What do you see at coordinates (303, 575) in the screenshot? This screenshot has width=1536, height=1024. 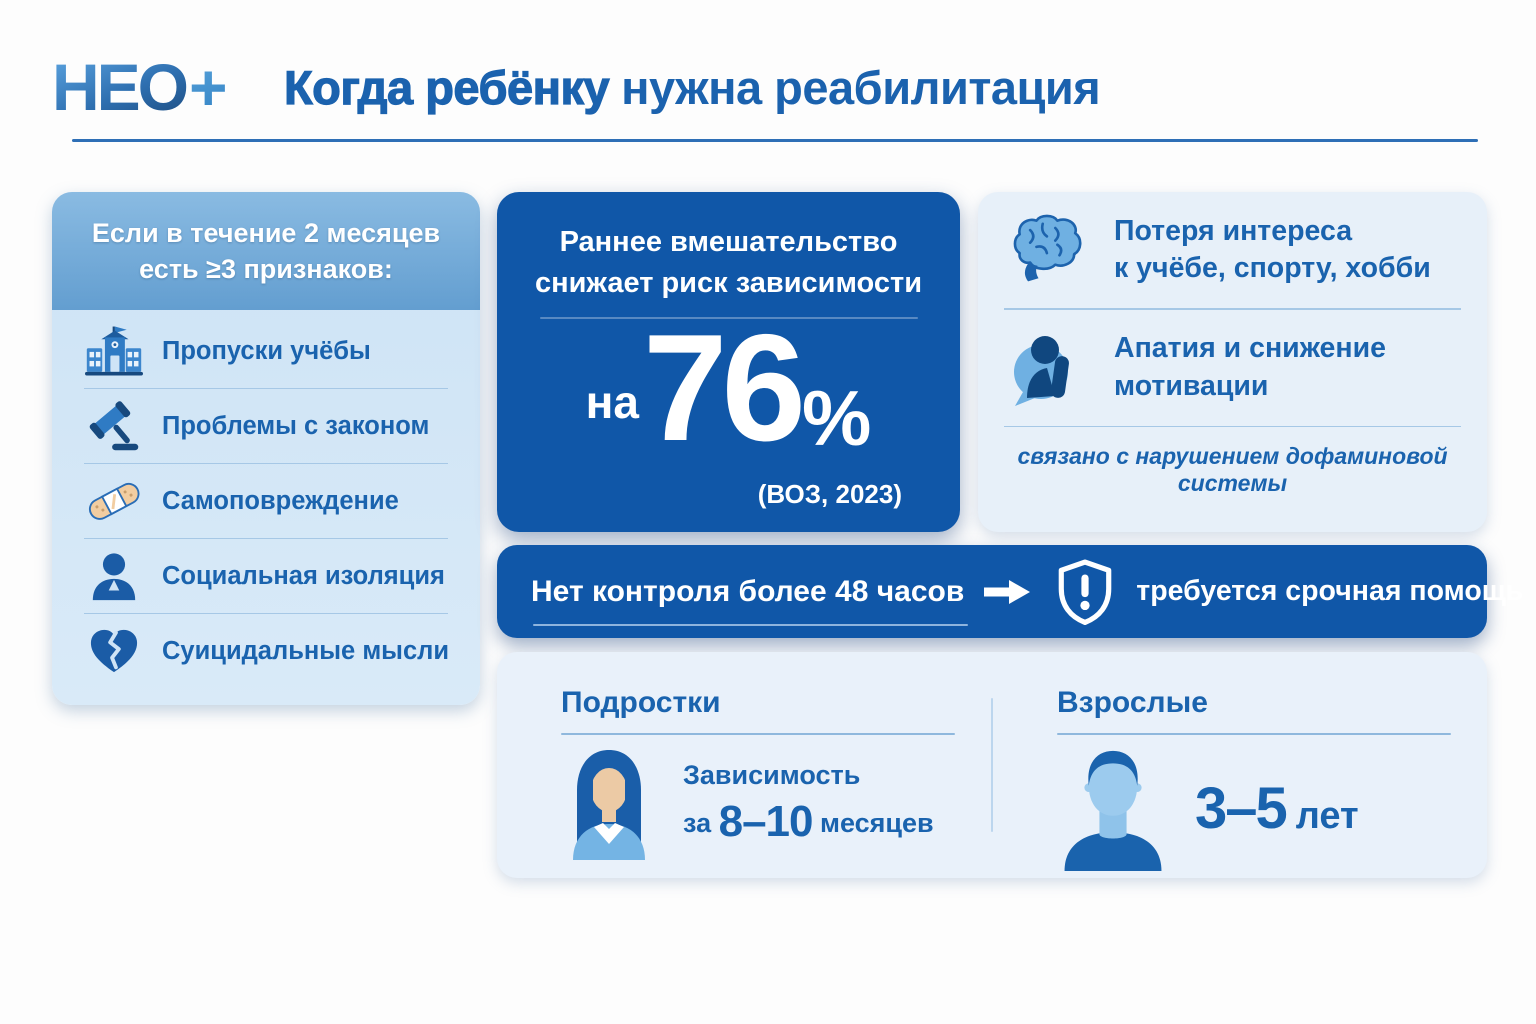 I see `criteria-item-label: Социальная изоляция` at bounding box center [303, 575].